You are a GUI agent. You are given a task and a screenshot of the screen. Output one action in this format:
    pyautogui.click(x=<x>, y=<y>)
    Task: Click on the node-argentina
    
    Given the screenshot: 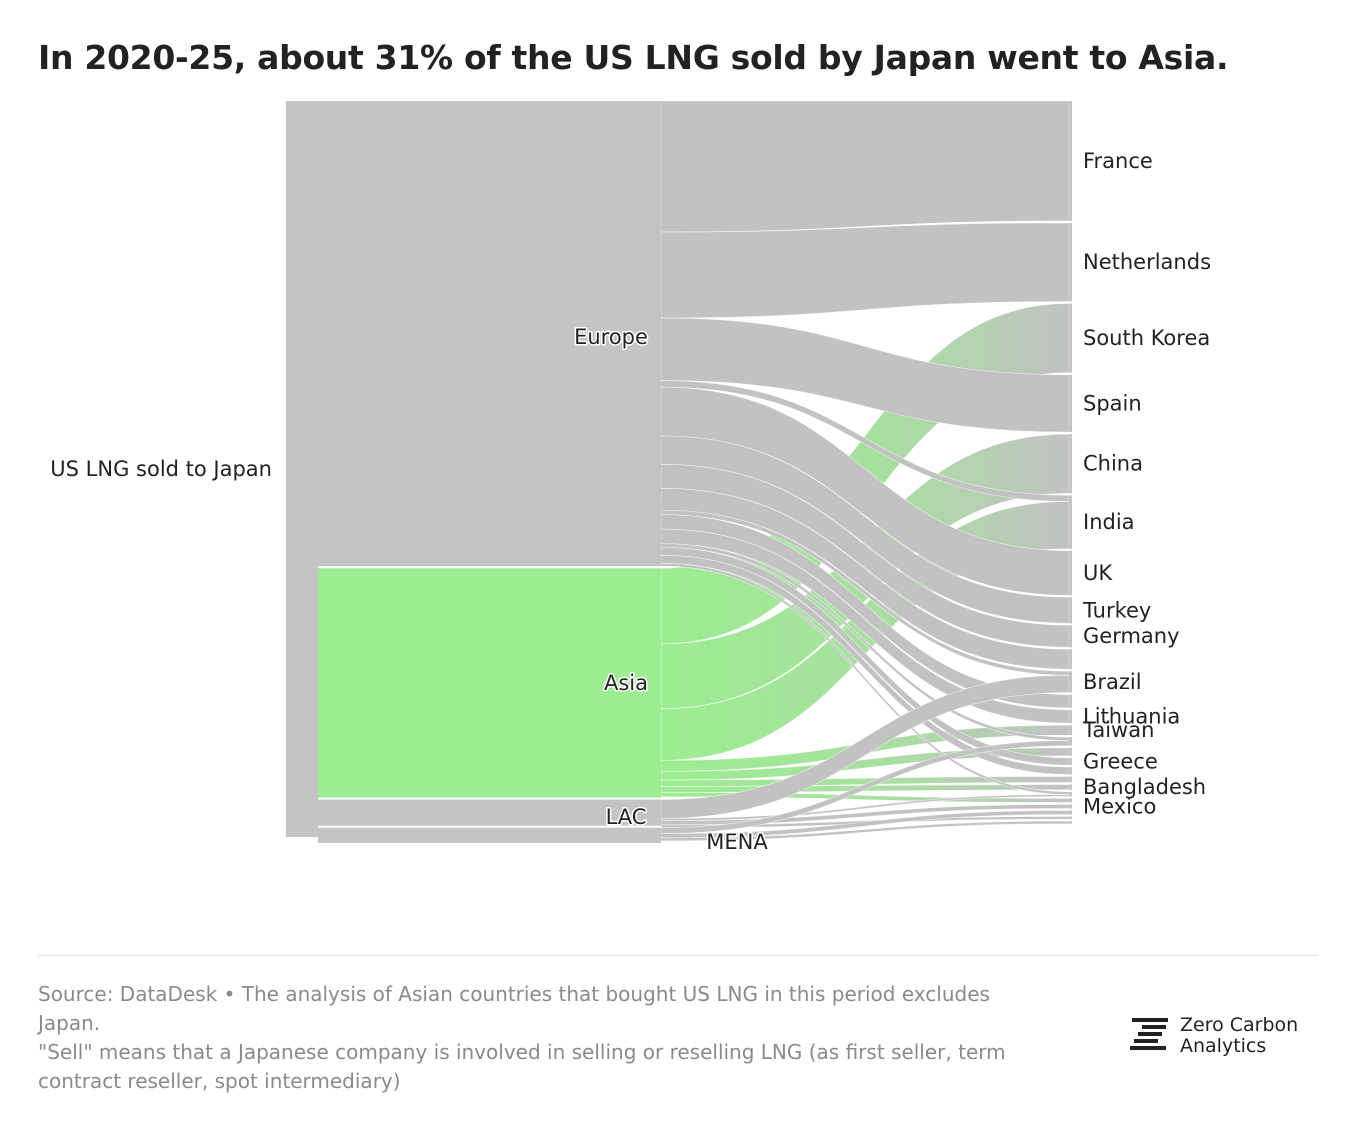 What is the action you would take?
    pyautogui.click(x=1070, y=794)
    